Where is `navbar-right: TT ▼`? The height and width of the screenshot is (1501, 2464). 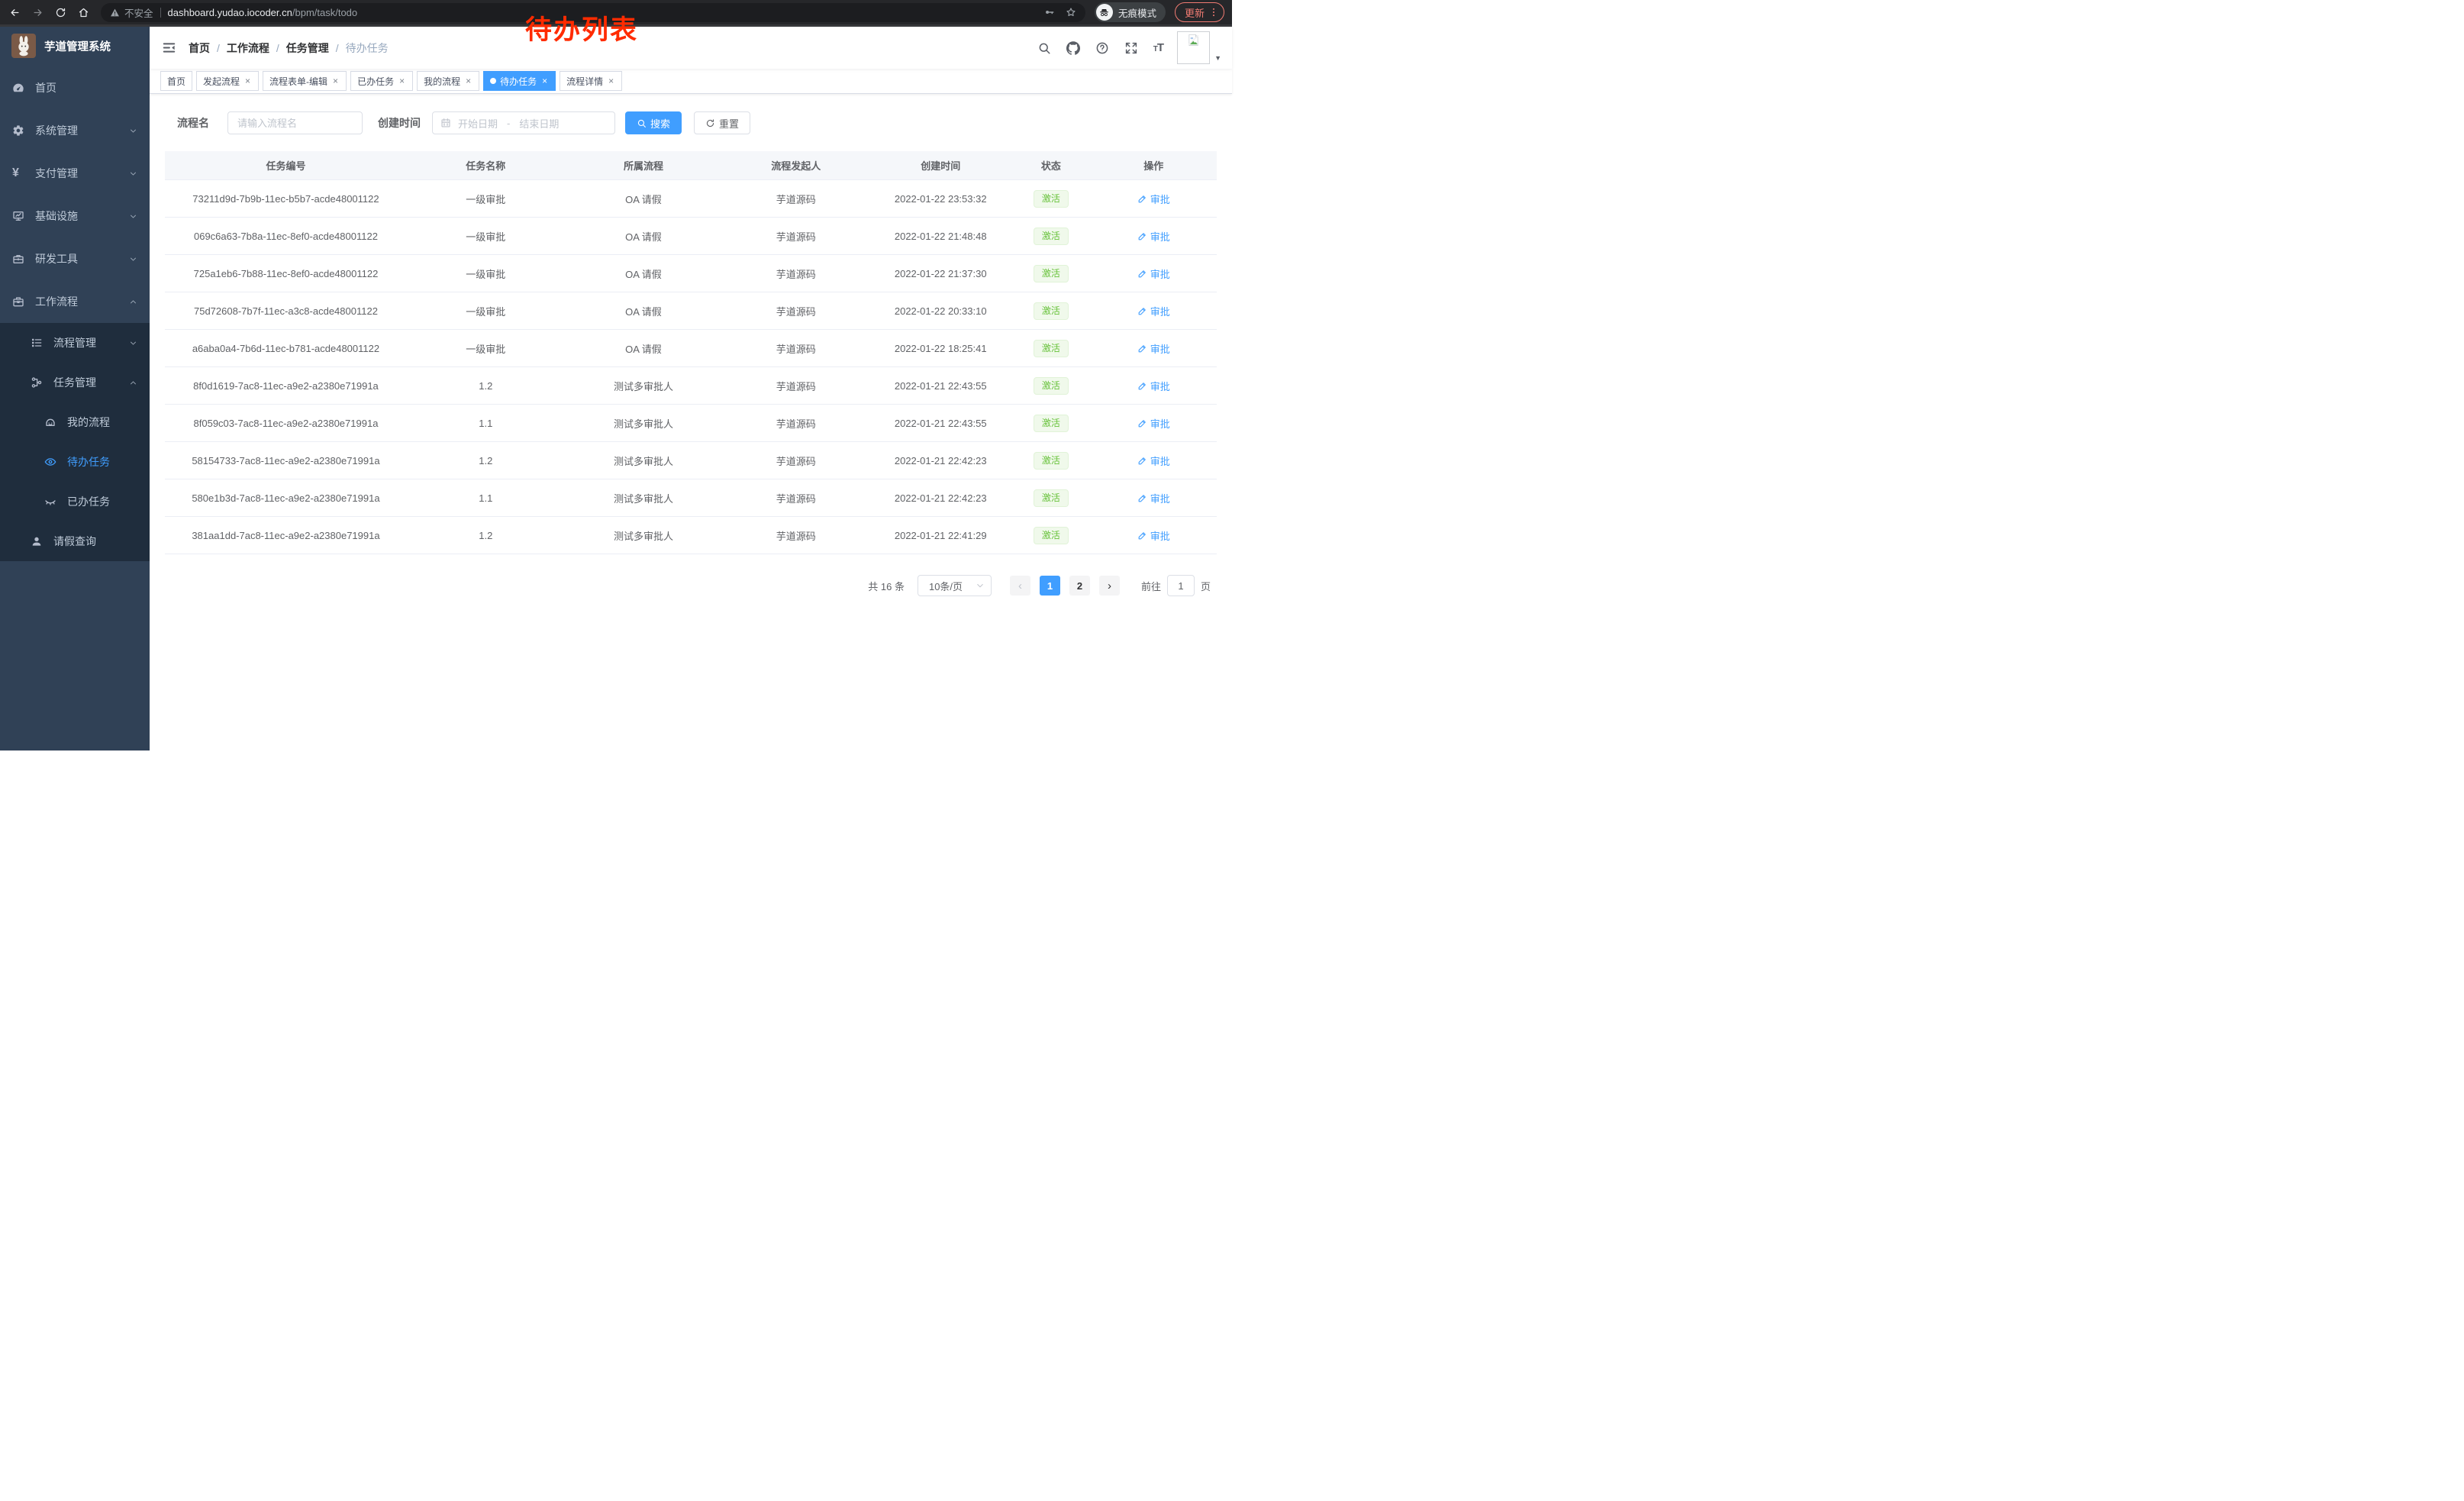
navbar-right: TT ▼ is located at coordinates (1131, 48).